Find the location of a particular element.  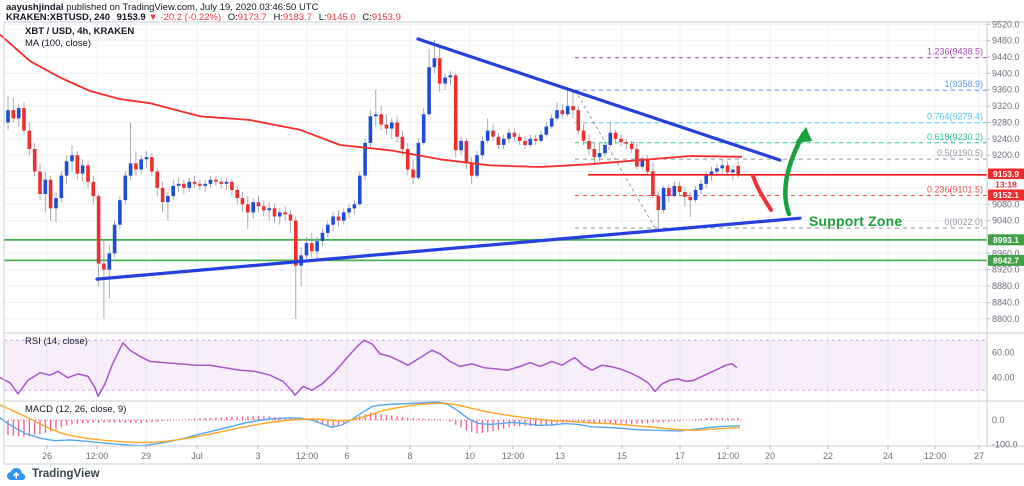

svg-text: 9520.0 is located at coordinates (1006, 24).